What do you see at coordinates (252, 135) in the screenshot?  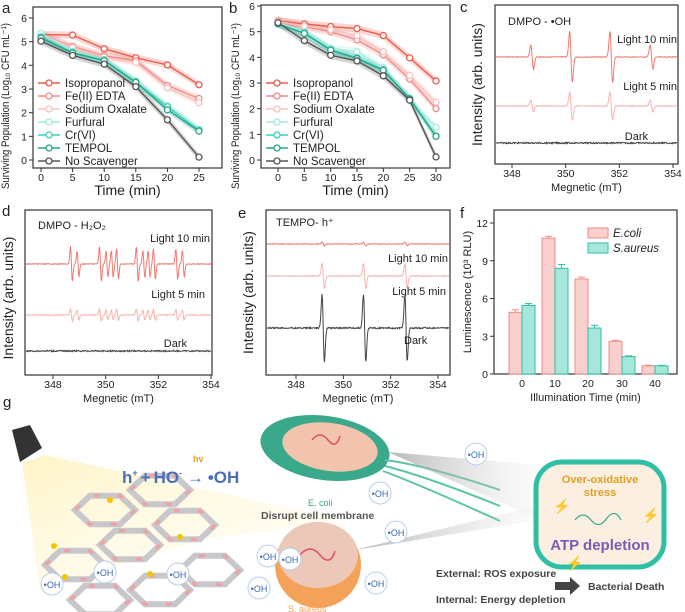 I see `y-tick-label: 1` at bounding box center [252, 135].